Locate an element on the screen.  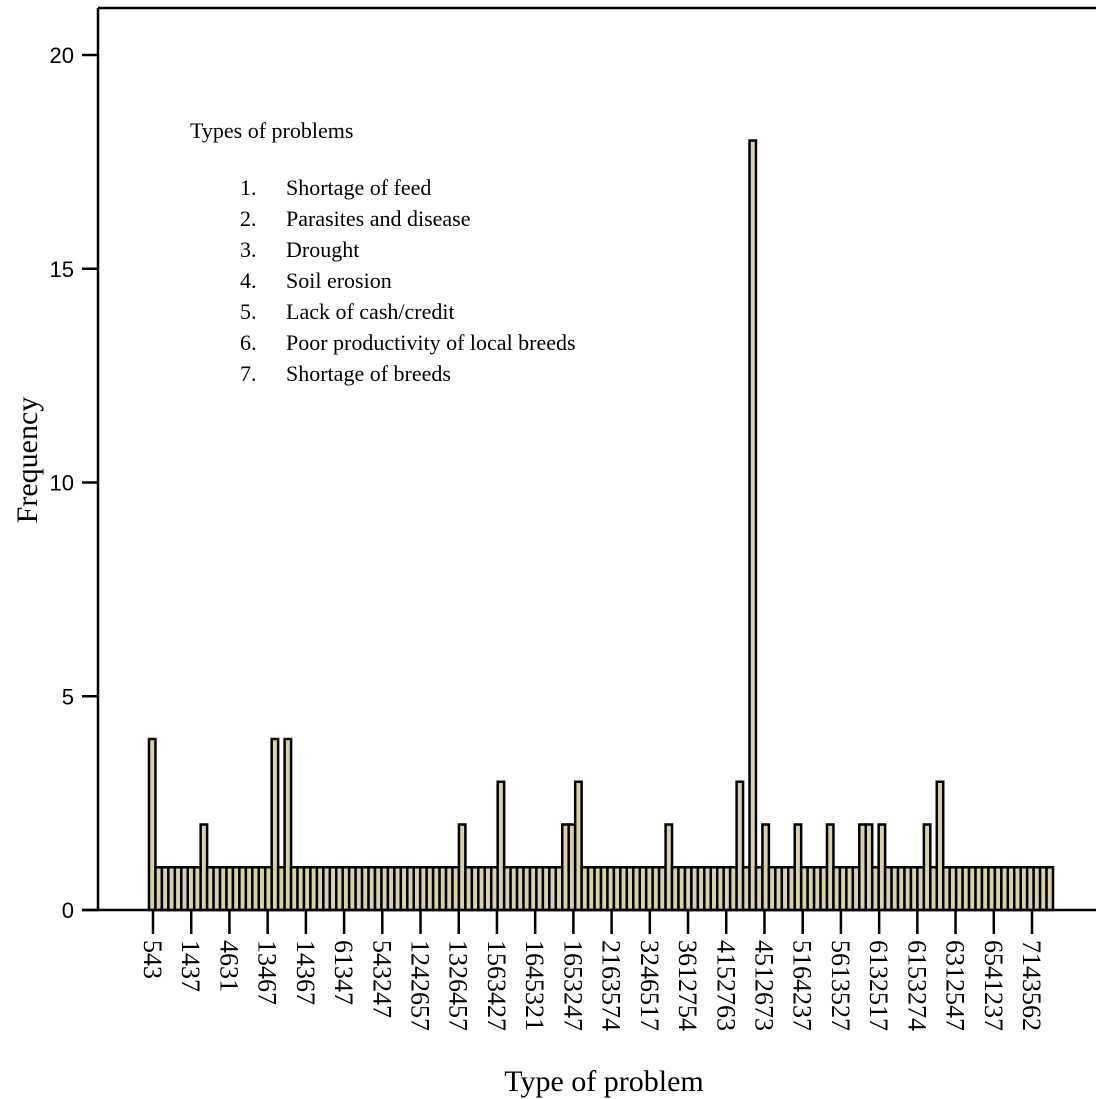
x-tick-label: 5613527 is located at coordinates (840, 985).